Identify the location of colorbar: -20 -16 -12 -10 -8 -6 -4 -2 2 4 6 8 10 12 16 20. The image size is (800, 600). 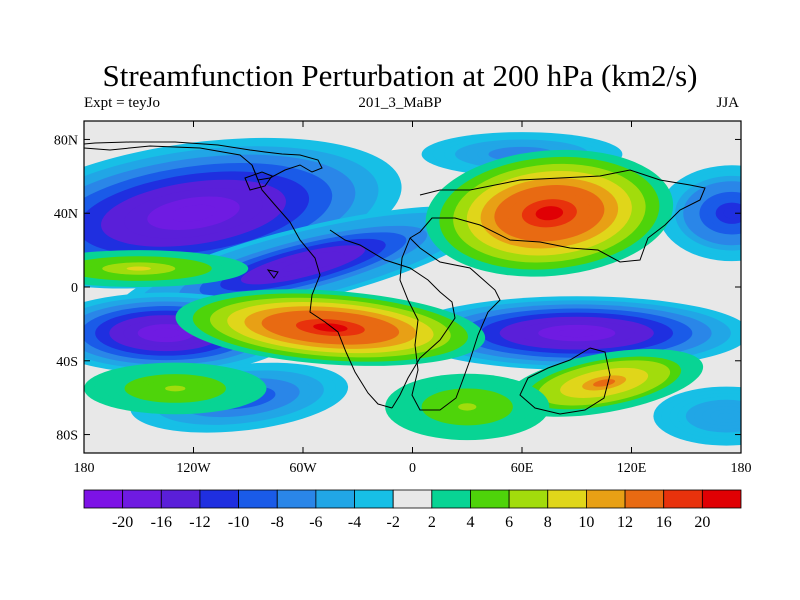
(412, 510).